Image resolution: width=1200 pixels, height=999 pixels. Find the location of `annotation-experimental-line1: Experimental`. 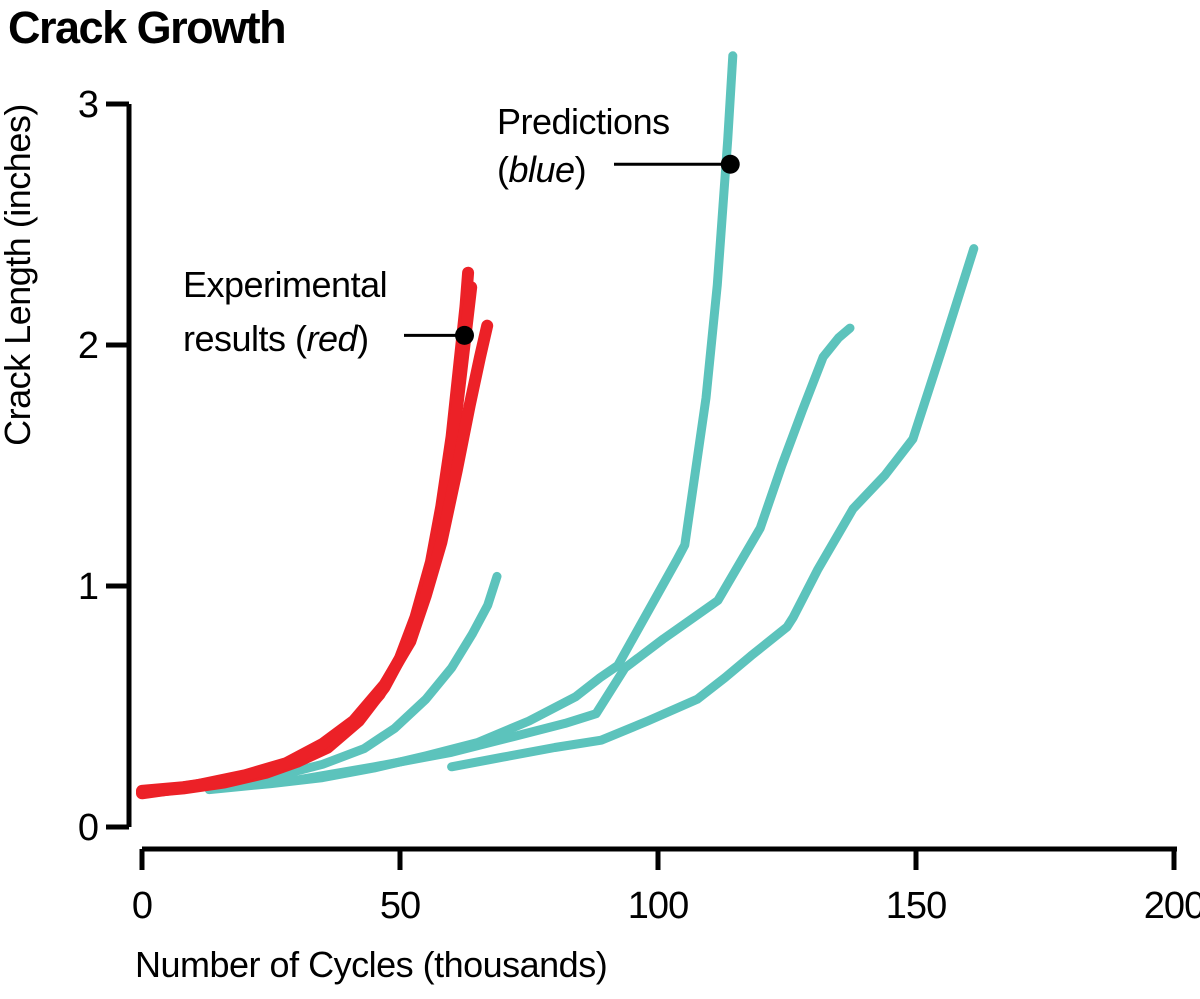

annotation-experimental-line1: Experimental is located at coordinates (285, 284).